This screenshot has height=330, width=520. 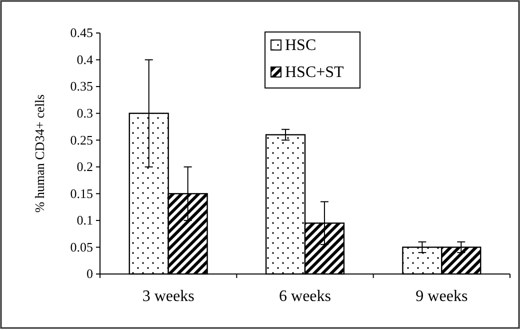 I want to click on y-axis-title: % human CD34+ cells, so click(x=39, y=153).